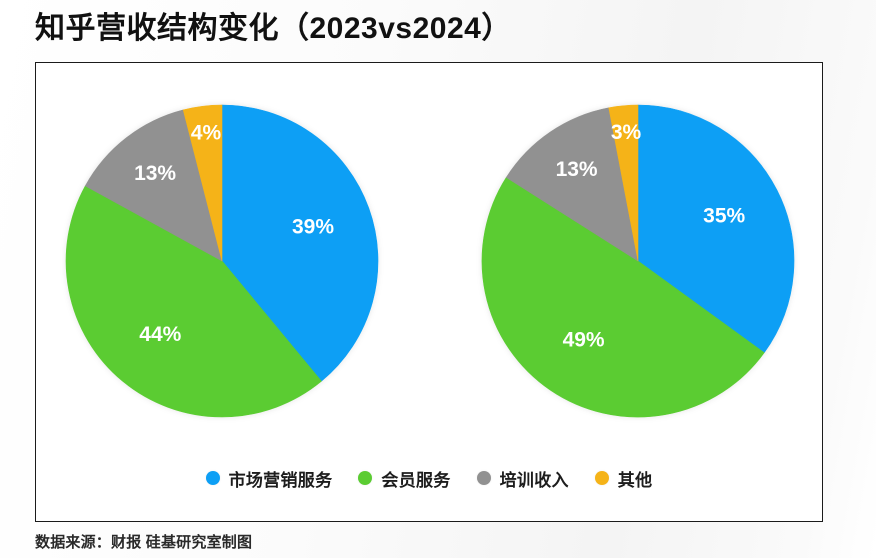  I want to click on legend-swatch-other-icon, so click(601, 478).